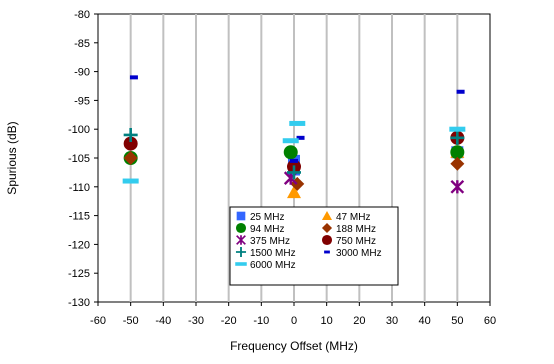 Image resolution: width=554 pixels, height=364 pixels. Describe the element at coordinates (273, 265) in the screenshot. I see `legend-label: 6000 MHz` at that location.